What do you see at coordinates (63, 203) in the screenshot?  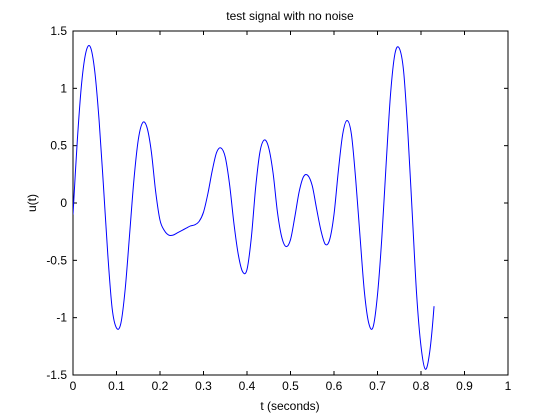 I see `y-tick-label: 0` at bounding box center [63, 203].